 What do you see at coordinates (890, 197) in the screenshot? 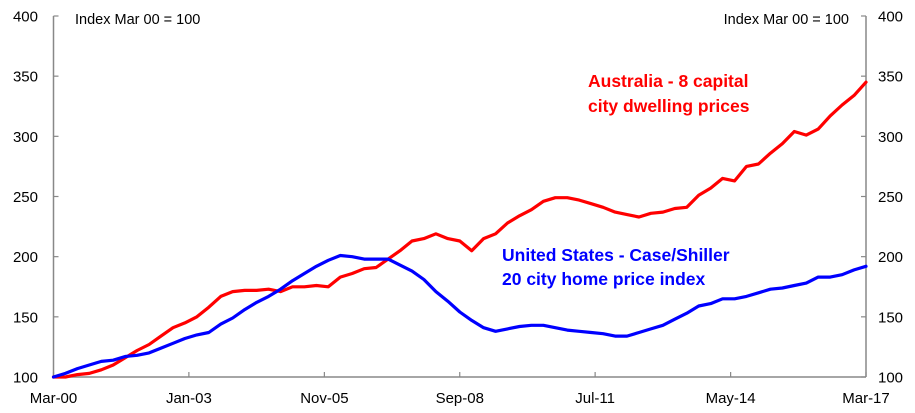
I see `right-y-tick-label: 250` at bounding box center [890, 197].